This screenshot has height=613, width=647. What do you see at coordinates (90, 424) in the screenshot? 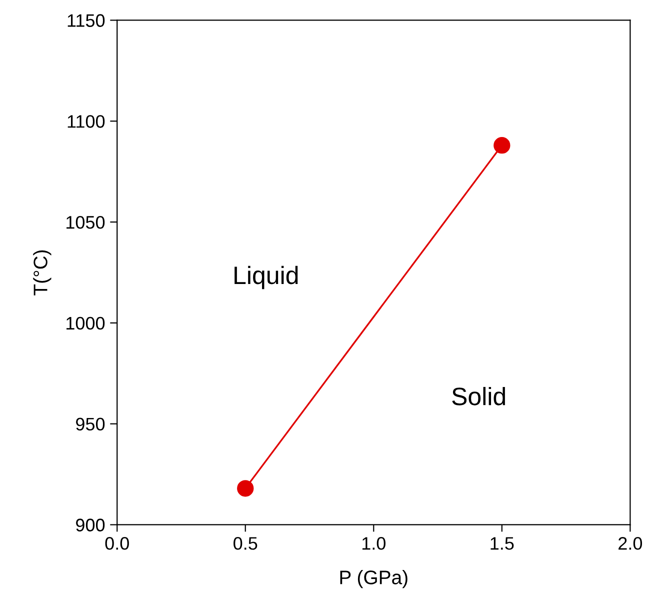
I see `y-tick-label: 950` at bounding box center [90, 424].